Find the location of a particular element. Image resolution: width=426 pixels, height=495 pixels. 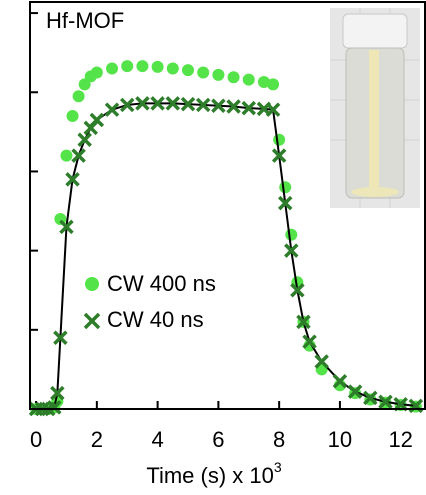

legend-label: CW 400 ns is located at coordinates (161, 283).